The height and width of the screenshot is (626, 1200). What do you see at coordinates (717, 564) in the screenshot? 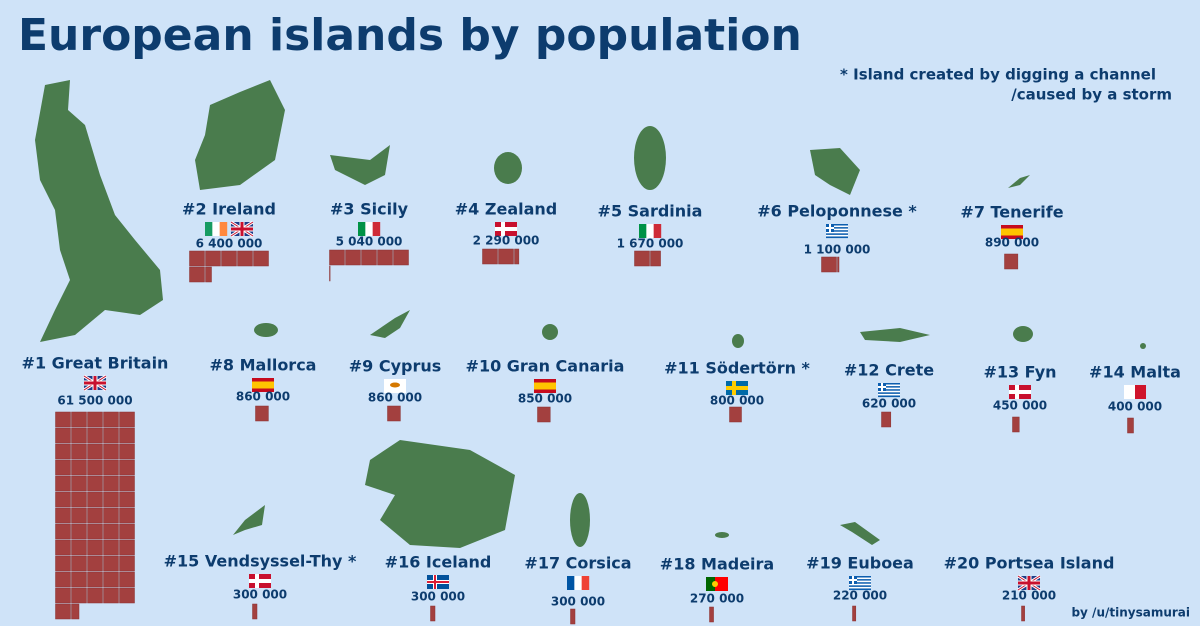
I see `island-name: #18 Madeira` at bounding box center [717, 564].